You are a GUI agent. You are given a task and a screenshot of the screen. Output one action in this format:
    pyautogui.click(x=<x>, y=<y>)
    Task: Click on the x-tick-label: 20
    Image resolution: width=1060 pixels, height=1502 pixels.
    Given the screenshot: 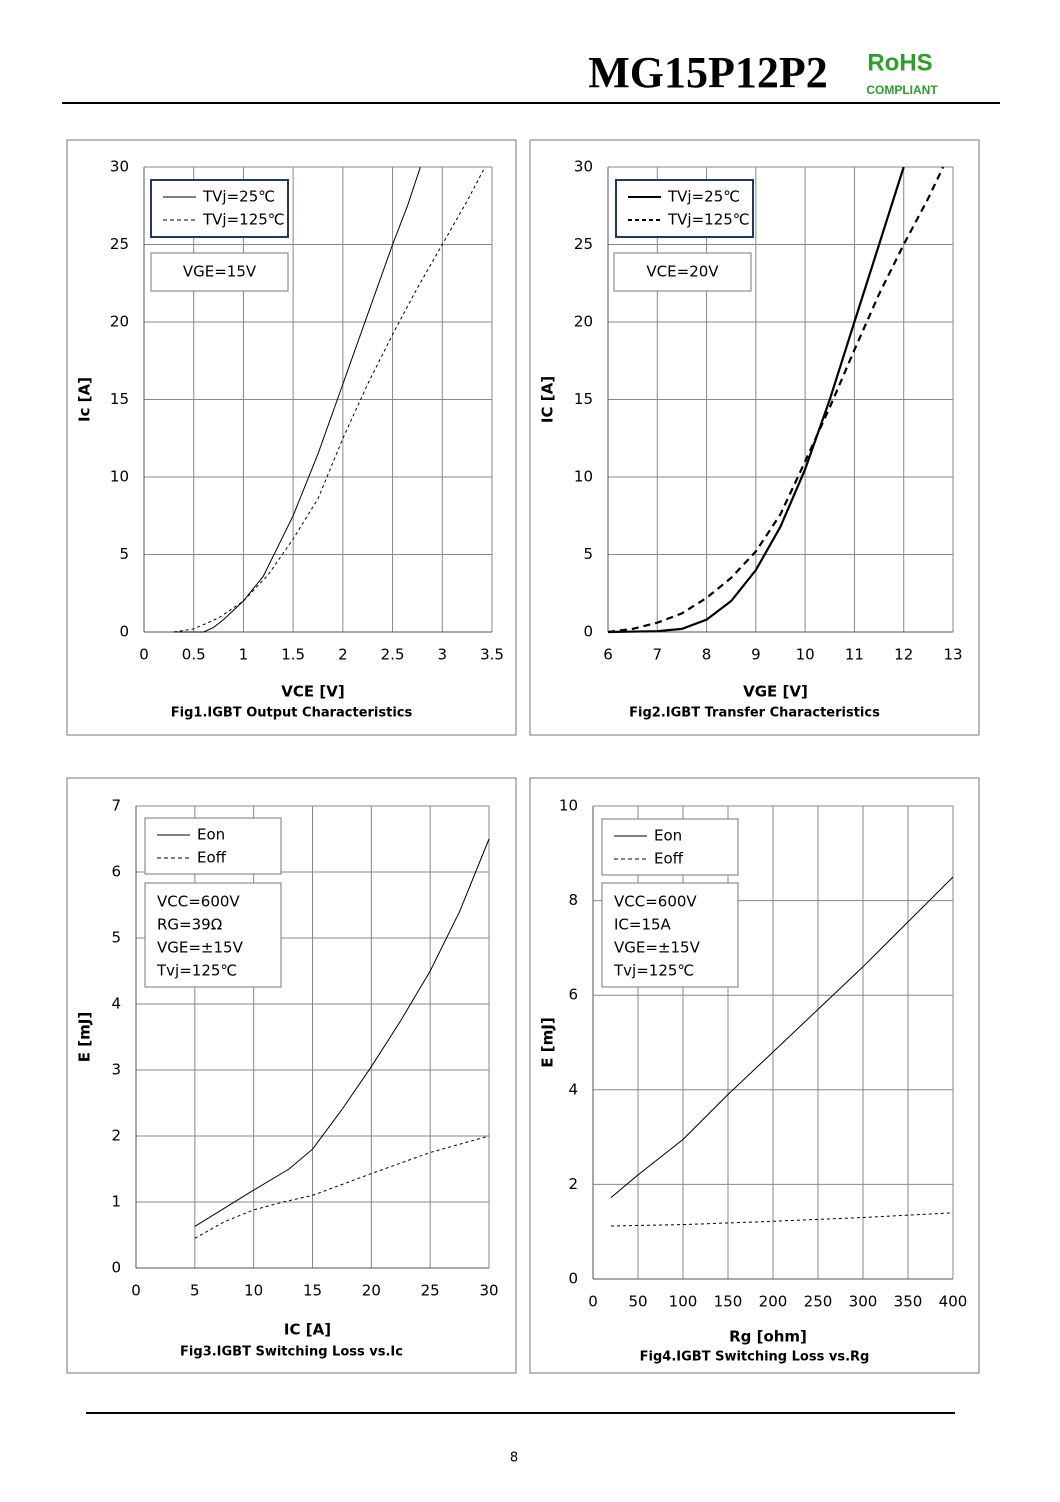 What is the action you would take?
    pyautogui.click(x=371, y=1291)
    